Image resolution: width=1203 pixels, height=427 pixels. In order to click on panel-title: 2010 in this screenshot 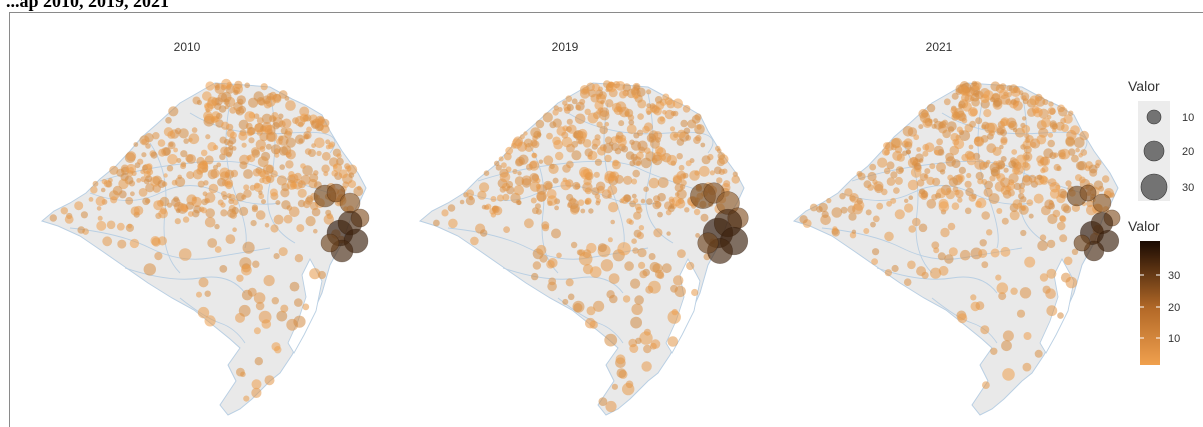, I will do `click(187, 47)`.